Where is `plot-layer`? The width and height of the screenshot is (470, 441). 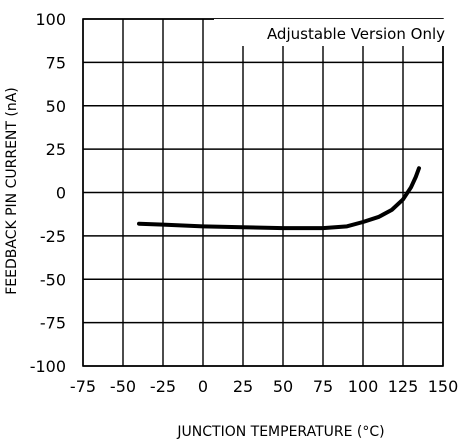
plot-layer is located at coordinates (279, 198).